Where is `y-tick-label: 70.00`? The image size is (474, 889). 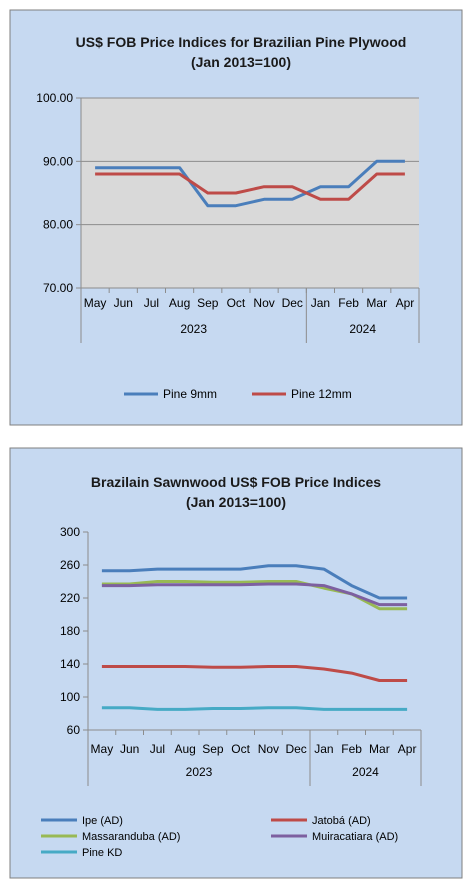 y-tick-label: 70.00 is located at coordinates (58, 288).